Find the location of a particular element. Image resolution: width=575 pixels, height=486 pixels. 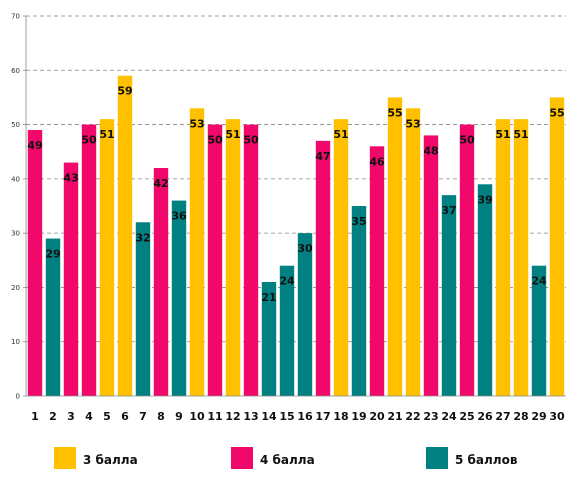

y-tick-label: 50 is located at coordinates (15, 125).